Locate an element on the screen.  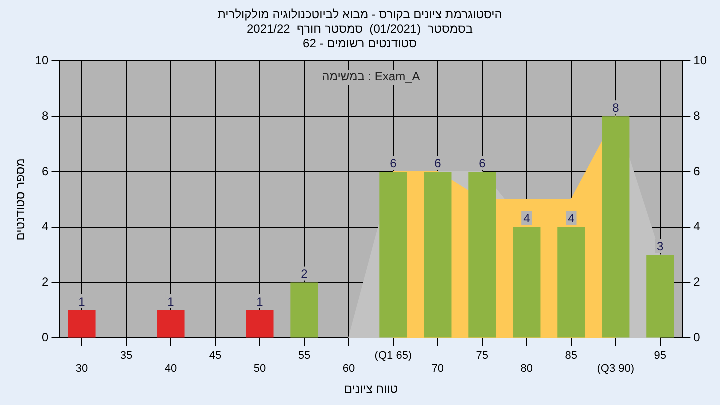
data-label: 3 is located at coordinates (660, 246).